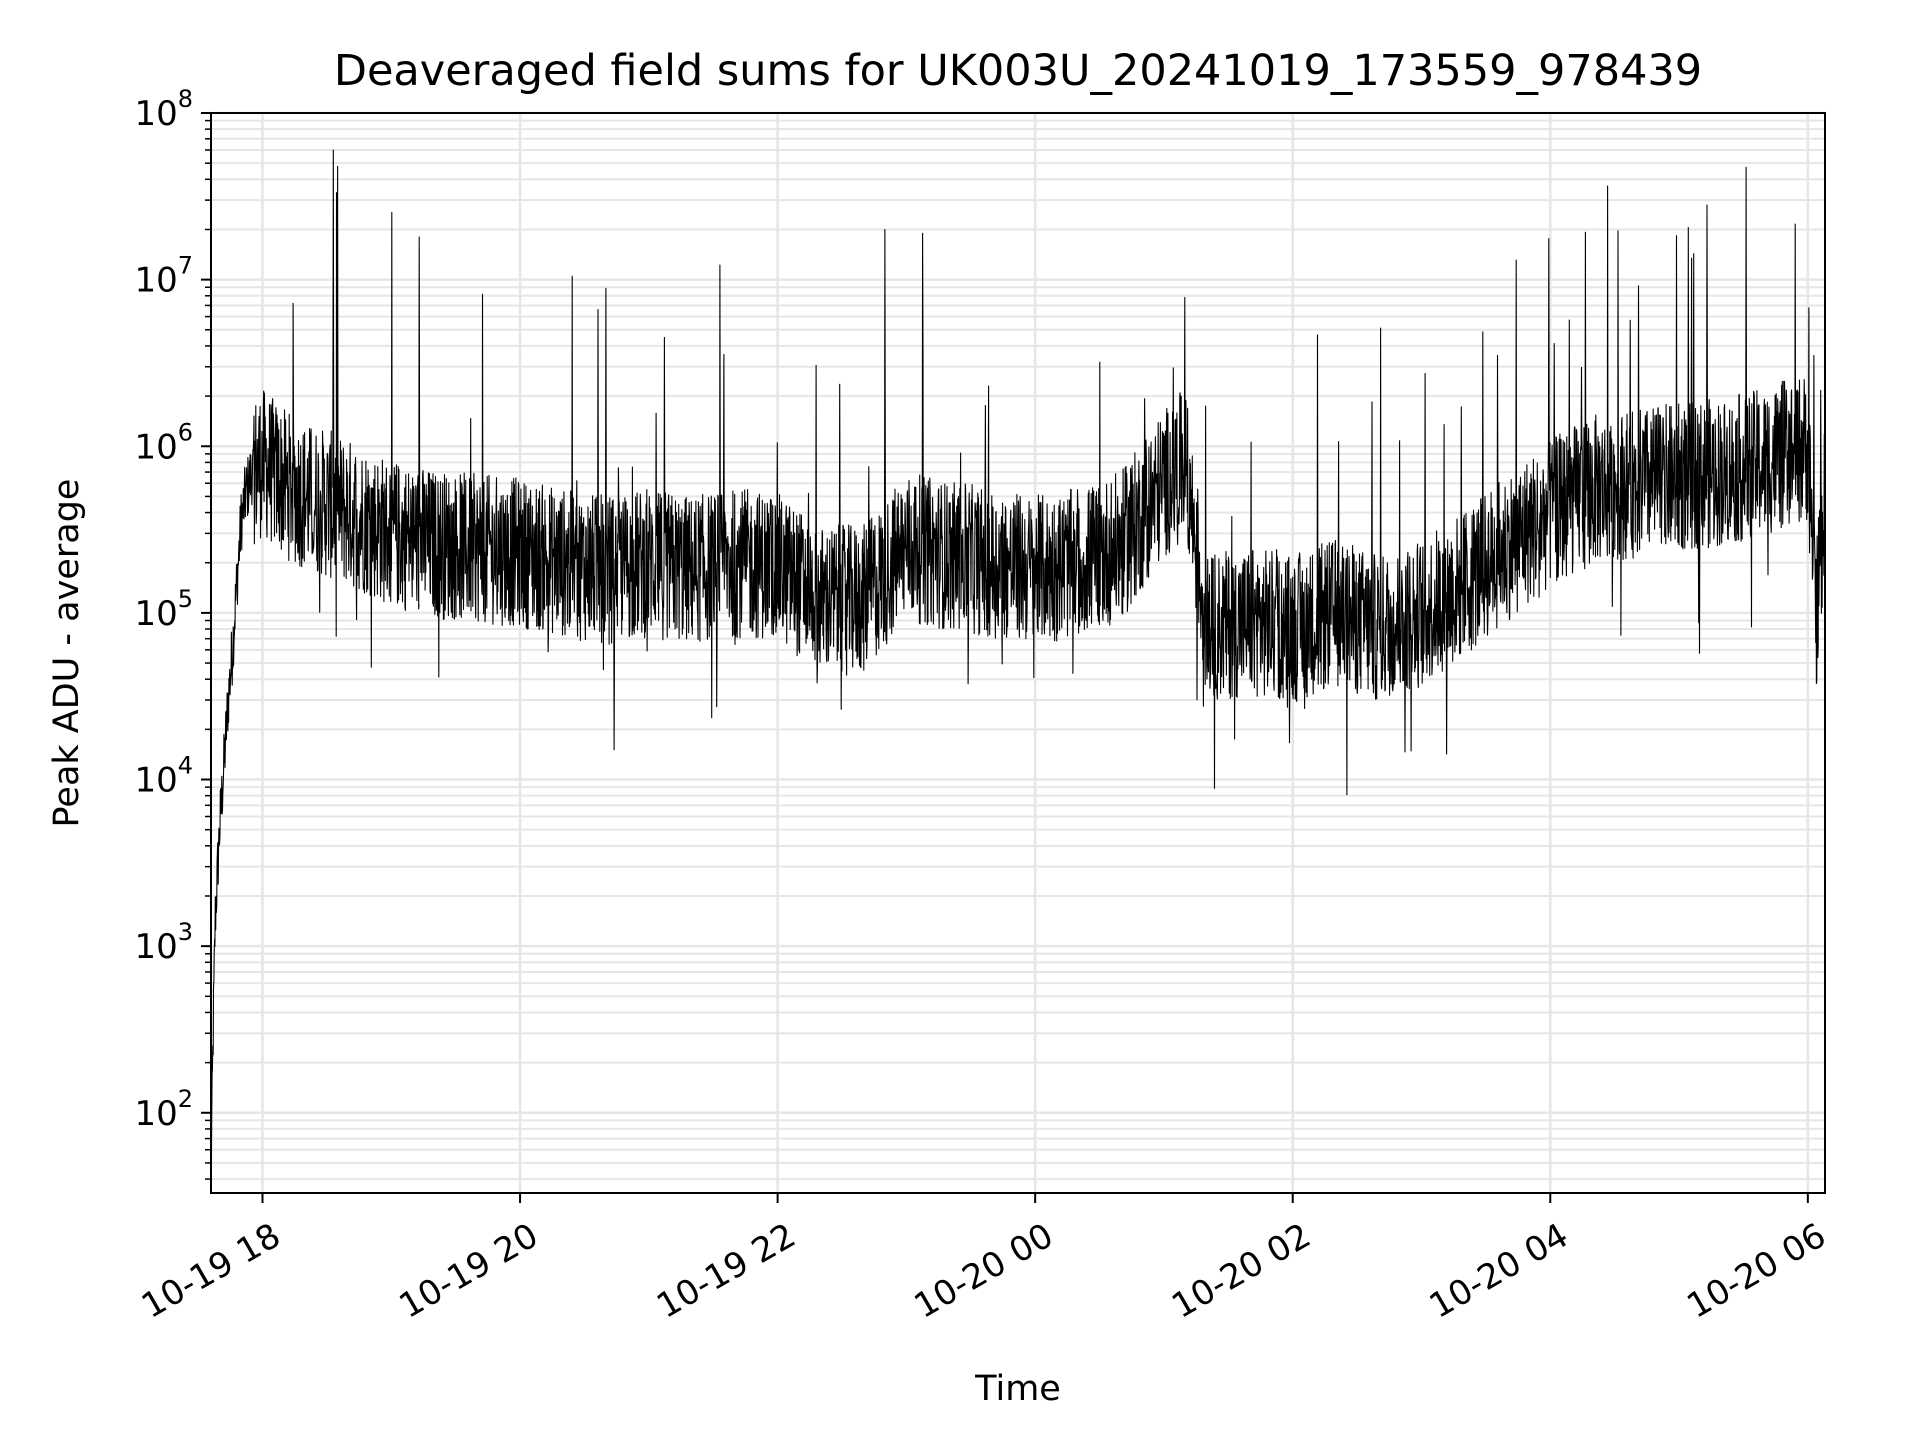  What do you see at coordinates (984, 1271) in the screenshot?
I see `x-tick-label: 10-20 00` at bounding box center [984, 1271].